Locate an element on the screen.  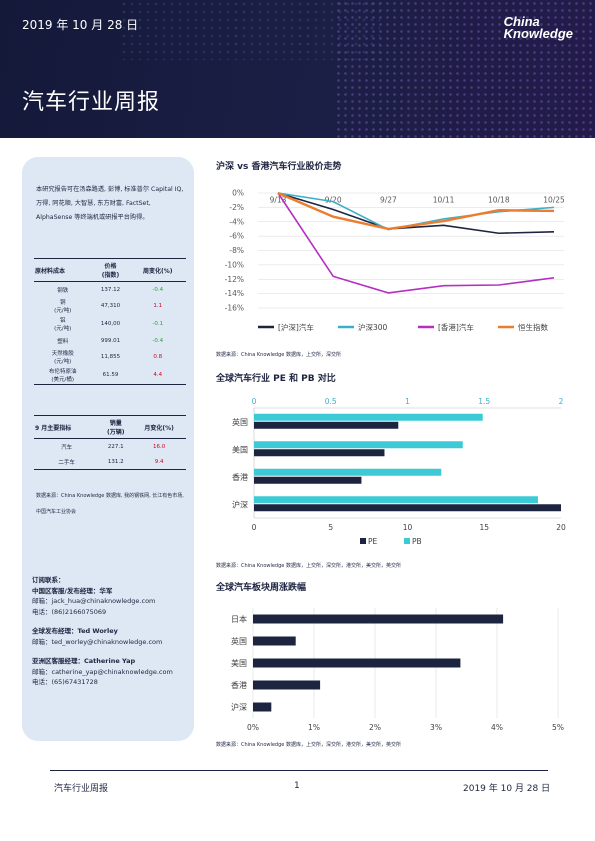
table-row: 铝 (元/吨) 140,00 -0.1 is located at coordinates (110, 324).